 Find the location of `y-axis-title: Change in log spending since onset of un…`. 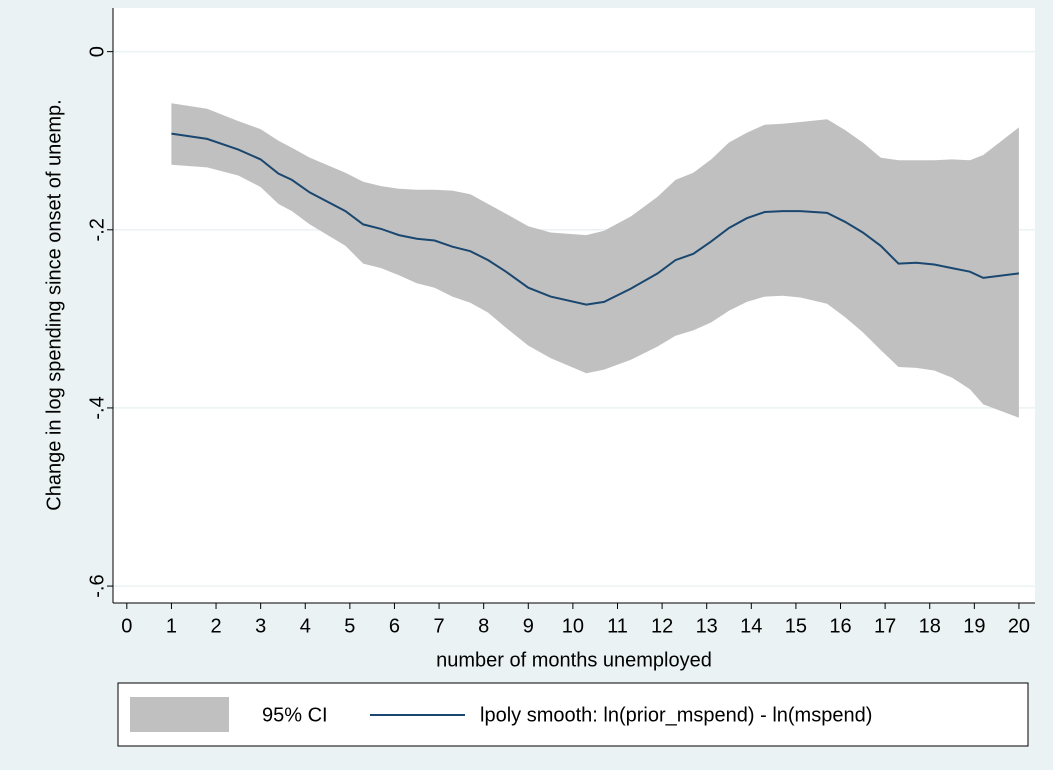

y-axis-title: Change in log spending since onset of un… is located at coordinates (54, 304).